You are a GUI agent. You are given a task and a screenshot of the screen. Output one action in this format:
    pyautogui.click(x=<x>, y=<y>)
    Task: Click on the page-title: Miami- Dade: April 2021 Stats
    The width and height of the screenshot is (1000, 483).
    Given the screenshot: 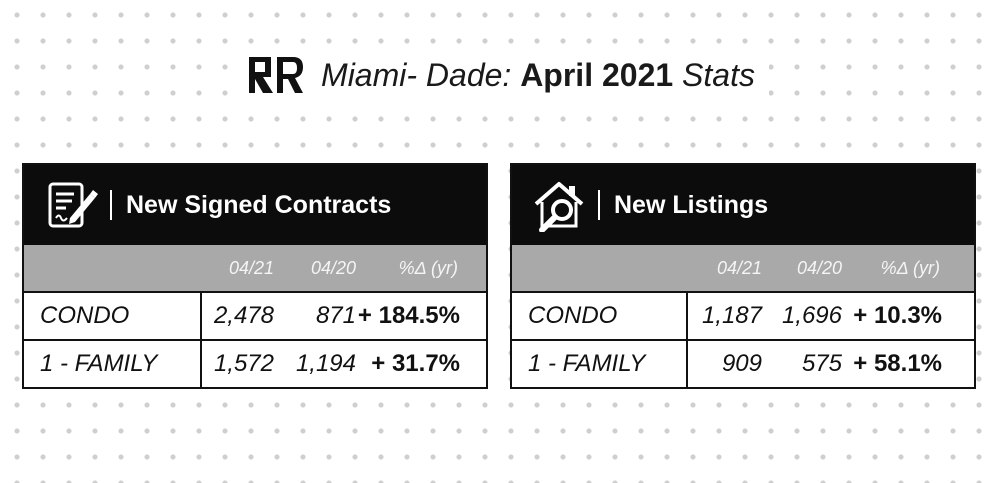 What is the action you would take?
    pyautogui.click(x=538, y=75)
    